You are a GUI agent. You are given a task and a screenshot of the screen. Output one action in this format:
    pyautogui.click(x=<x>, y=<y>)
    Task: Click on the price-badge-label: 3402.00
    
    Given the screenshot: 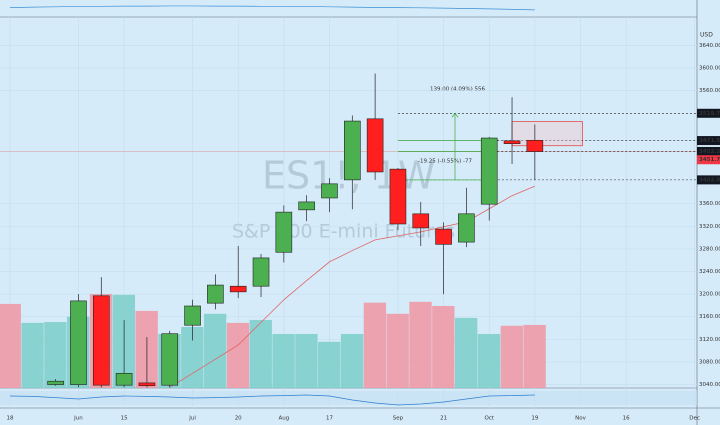 What is the action you would take?
    pyautogui.click(x=709, y=180)
    